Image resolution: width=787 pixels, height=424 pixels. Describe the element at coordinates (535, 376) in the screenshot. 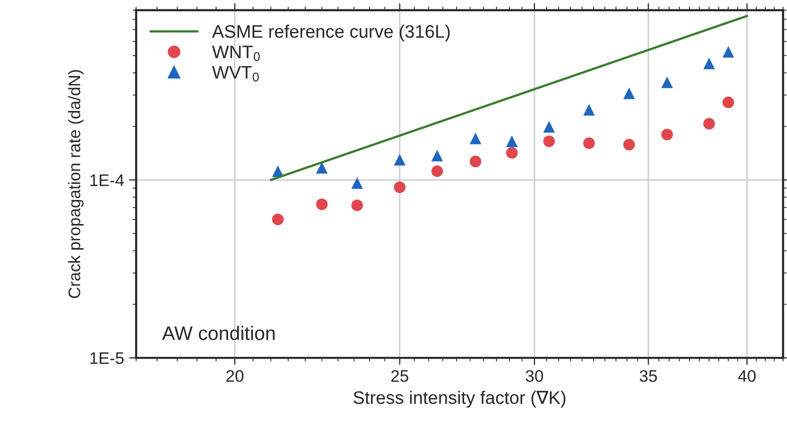

I see `x-tick-label: 30` at that location.